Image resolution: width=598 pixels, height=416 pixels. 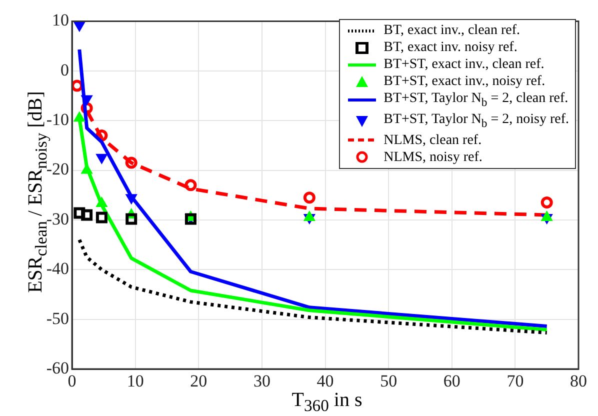 I want to click on x-tick-label: 70, so click(x=515, y=381).